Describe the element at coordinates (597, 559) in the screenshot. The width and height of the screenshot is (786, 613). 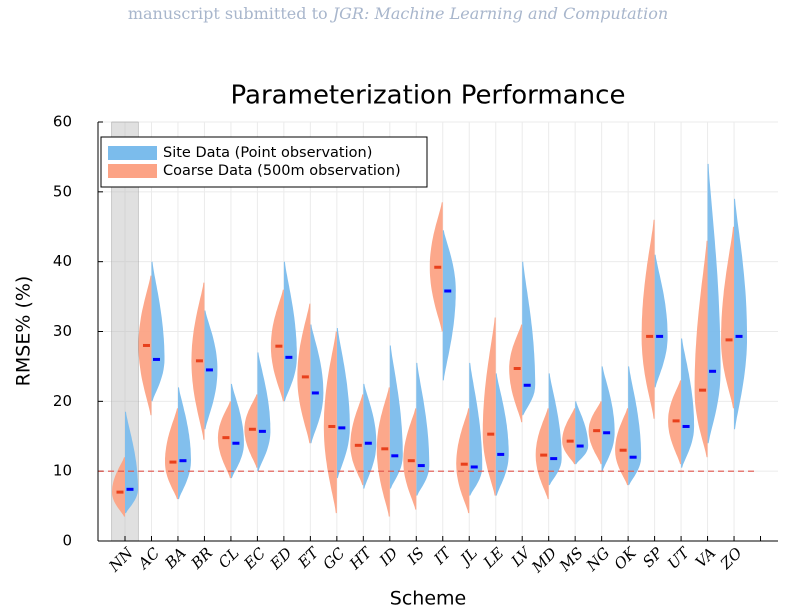
I see `x-tick-label: NG` at that location.